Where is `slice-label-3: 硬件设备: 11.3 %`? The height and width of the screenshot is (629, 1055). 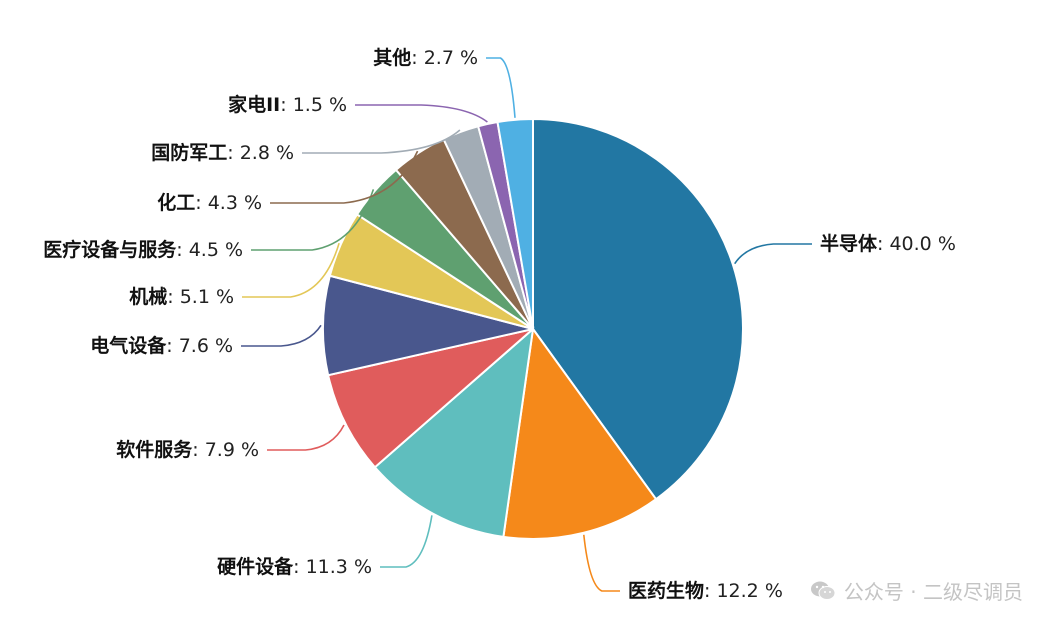 slice-label-3: 硬件设备: 11.3 % is located at coordinates (294, 566).